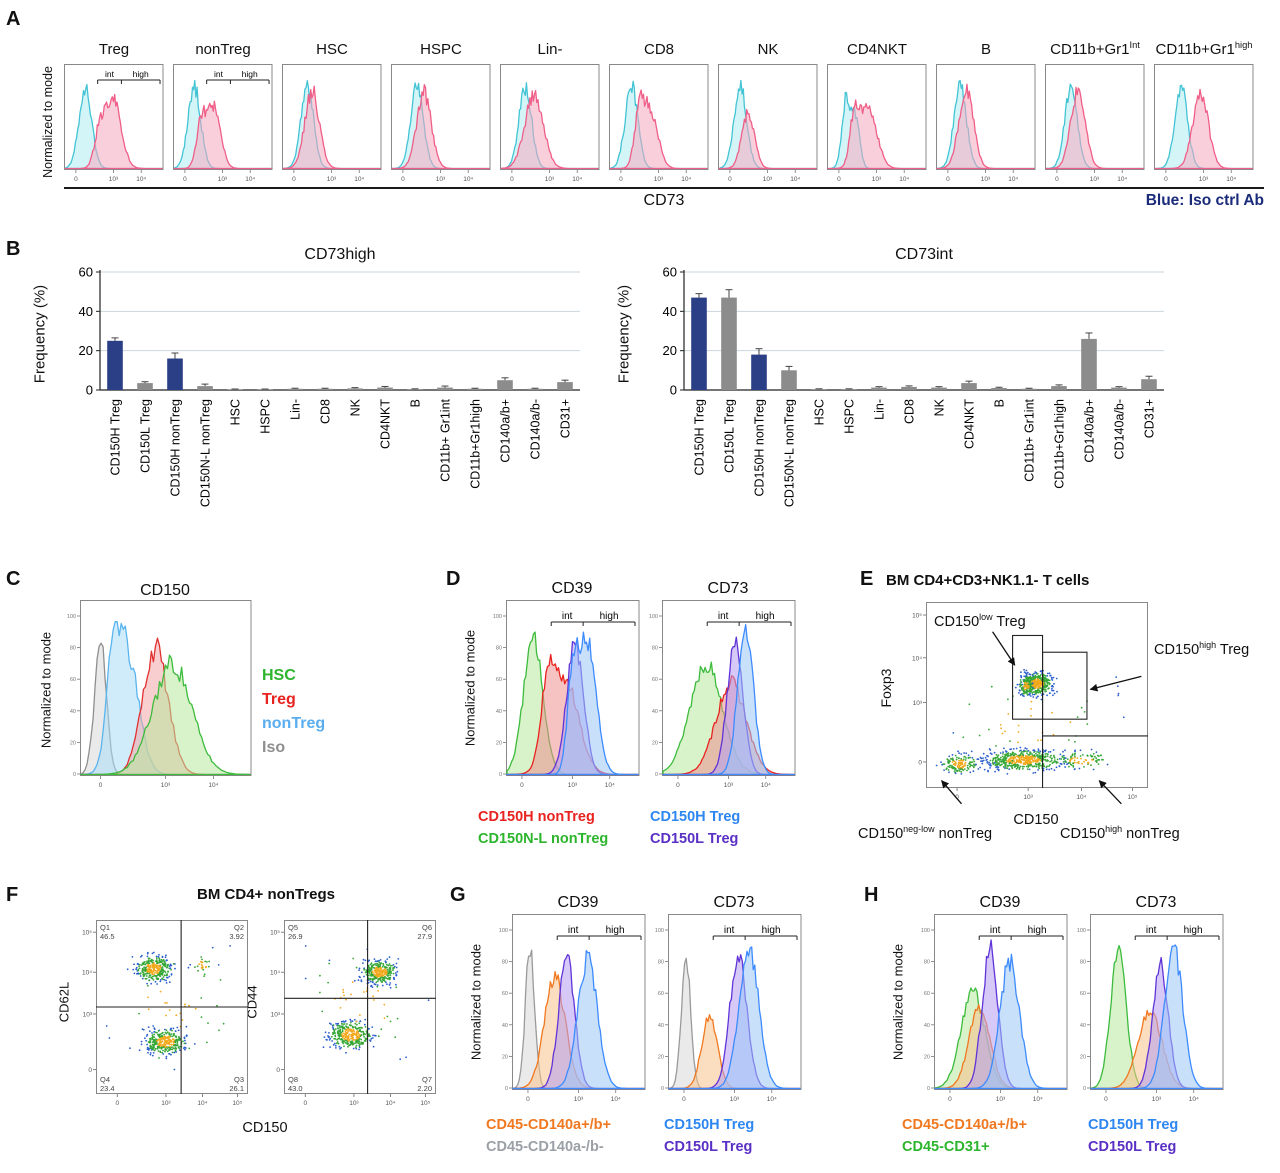 This screenshot has height=1173, width=1280. Describe the element at coordinates (506, 431) in the screenshot. I see `svg-text: CD140a/b+` at that location.